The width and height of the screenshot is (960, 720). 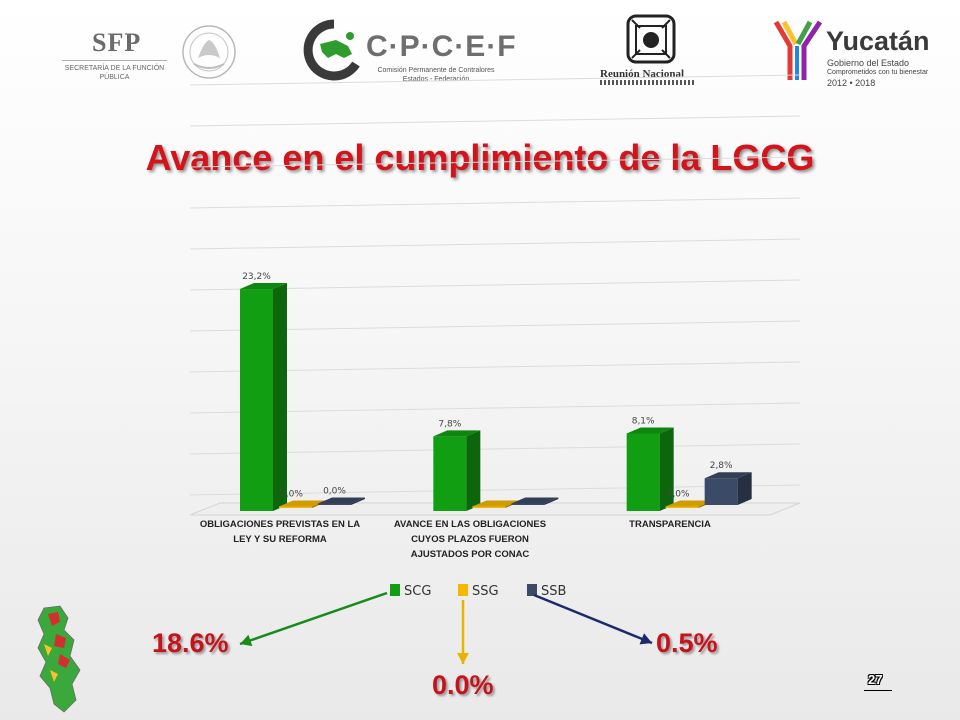 I want to click on data-label-scg-2: 8,1%, so click(x=643, y=422).